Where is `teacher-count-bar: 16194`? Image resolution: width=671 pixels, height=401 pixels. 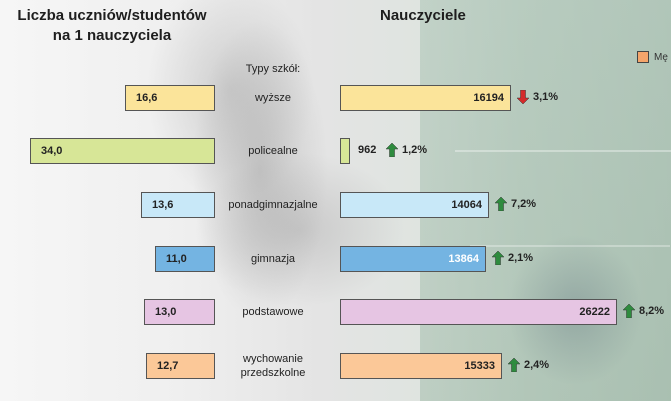 teacher-count-bar: 16194 is located at coordinates (425, 98).